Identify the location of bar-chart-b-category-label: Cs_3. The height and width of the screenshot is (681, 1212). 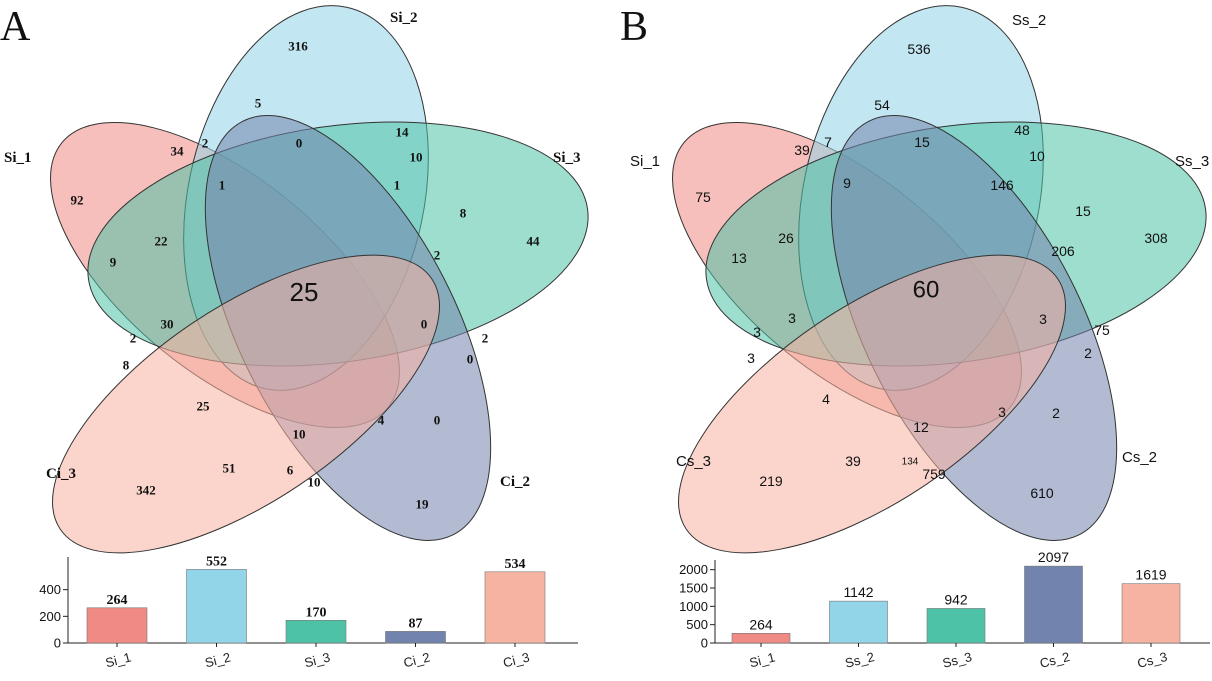
(1152, 660).